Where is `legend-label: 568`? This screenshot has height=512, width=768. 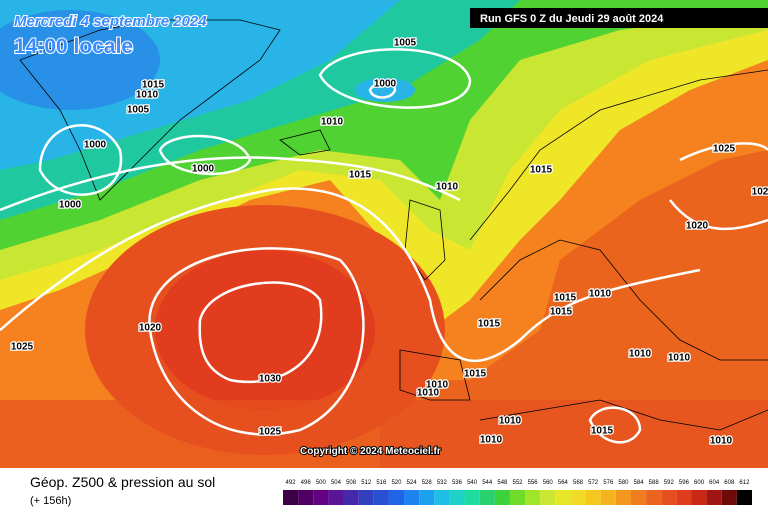 legend-label: 568 is located at coordinates (578, 483).